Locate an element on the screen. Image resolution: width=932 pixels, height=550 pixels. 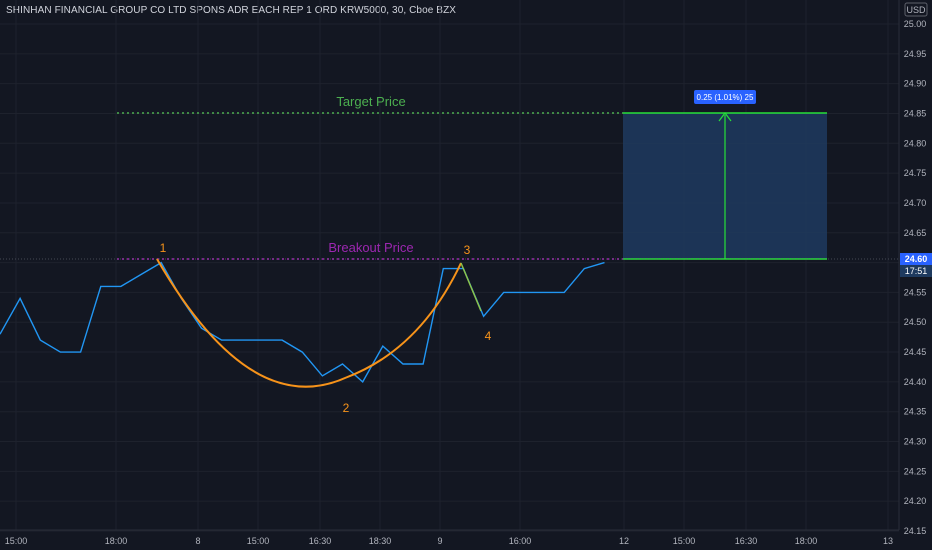
breakout-price-label: Breakout Price is located at coordinates (370, 247).